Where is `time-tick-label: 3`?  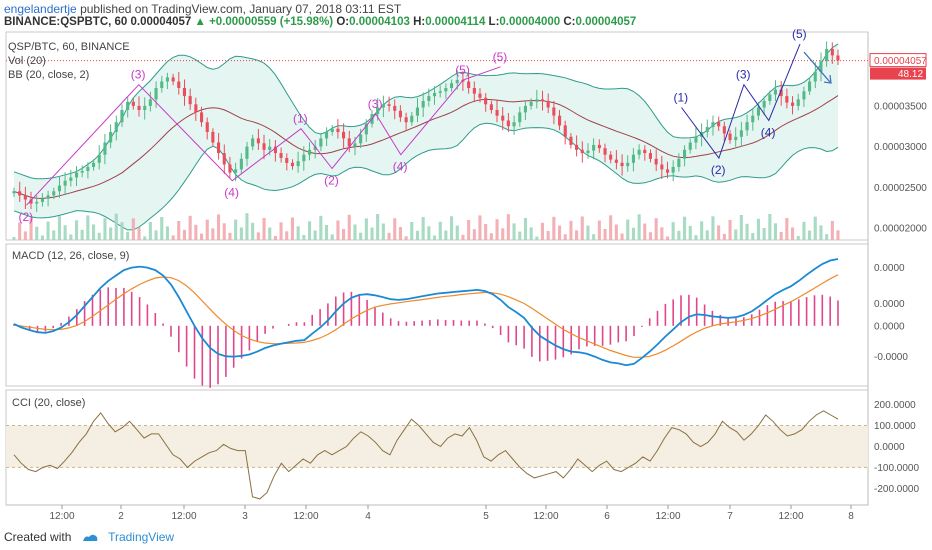 time-tick-label: 3 is located at coordinates (245, 516).